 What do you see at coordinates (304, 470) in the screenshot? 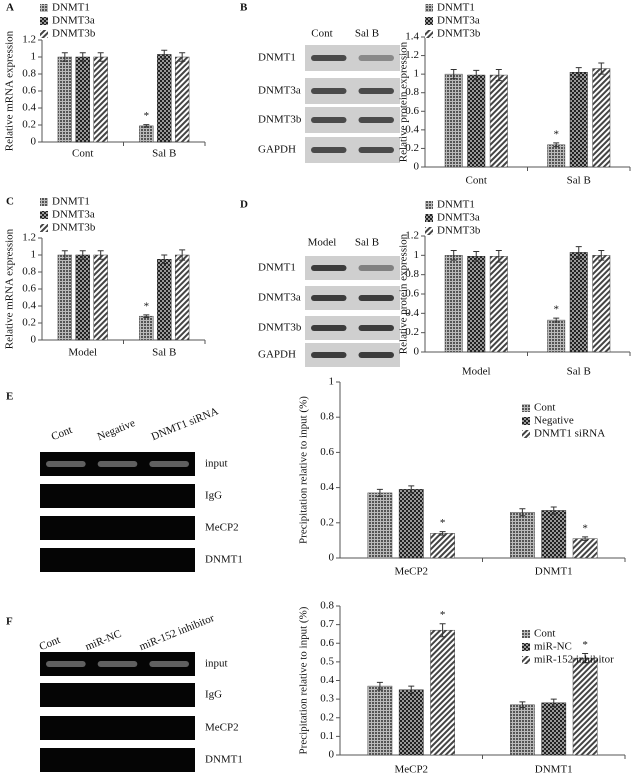
I see `y-axis-label: Precipitation relative to input (%)` at bounding box center [304, 470].